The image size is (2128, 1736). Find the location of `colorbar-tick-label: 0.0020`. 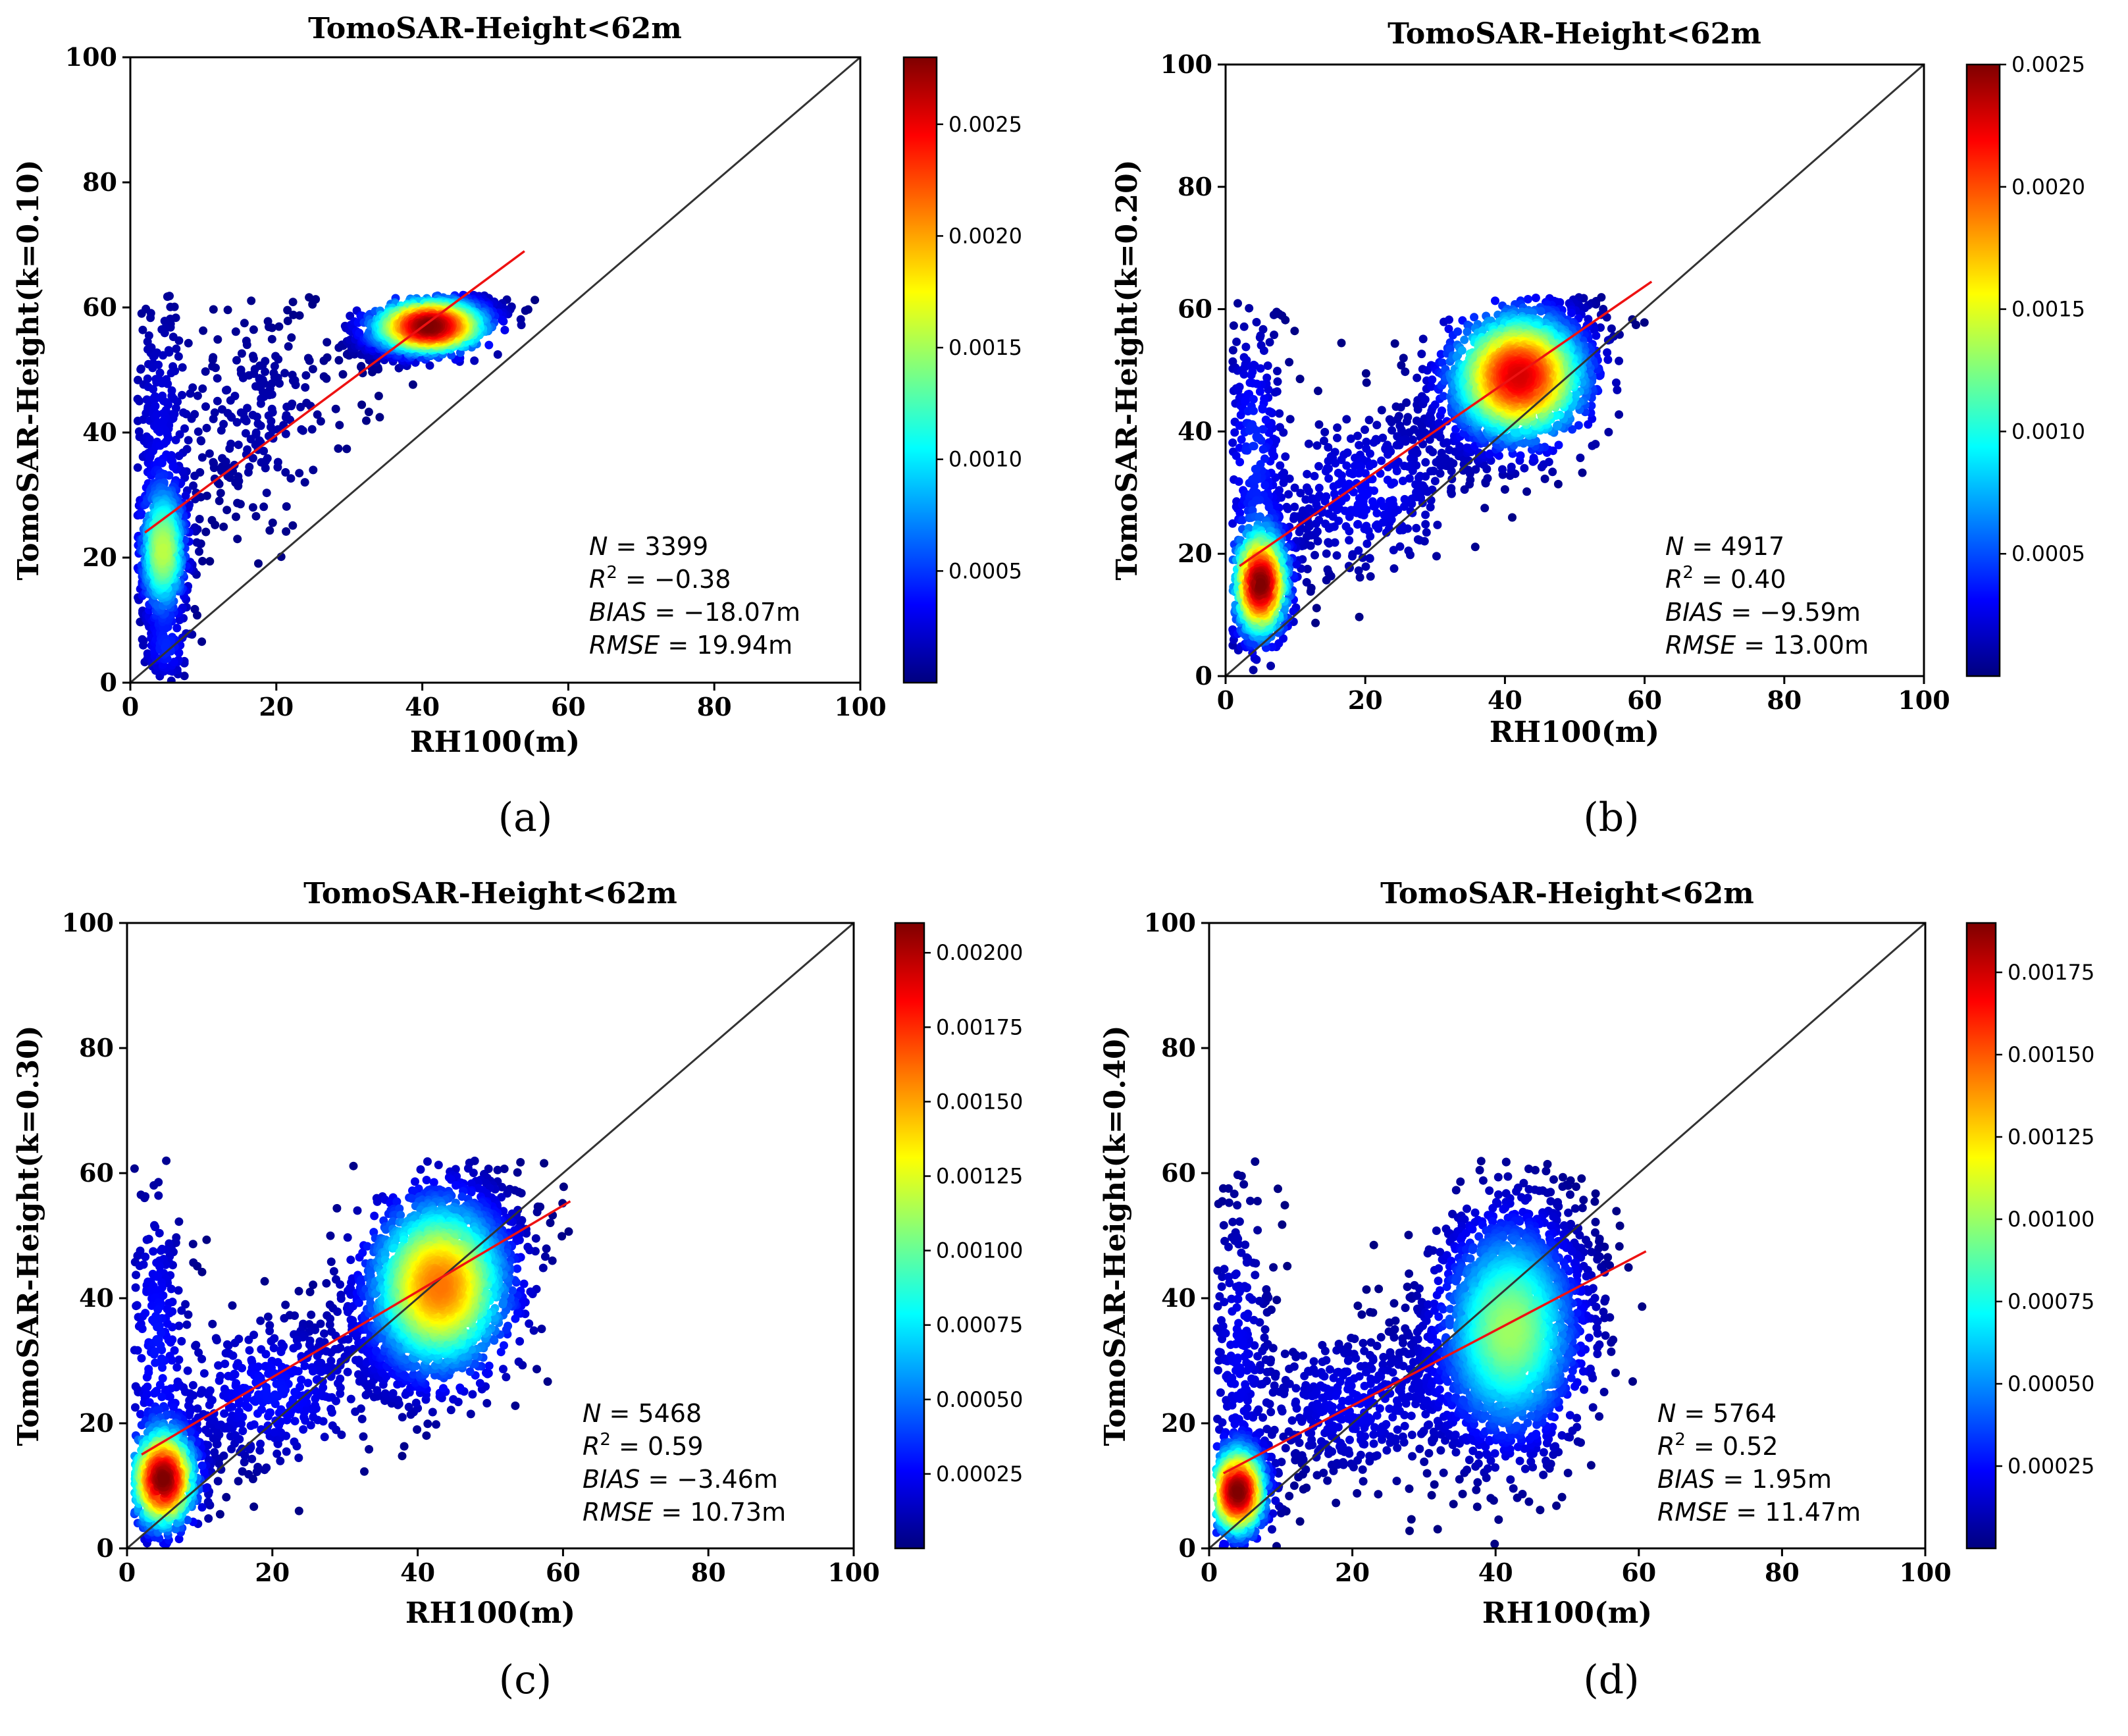

colorbar-tick-label: 0.0020 is located at coordinates (985, 235).